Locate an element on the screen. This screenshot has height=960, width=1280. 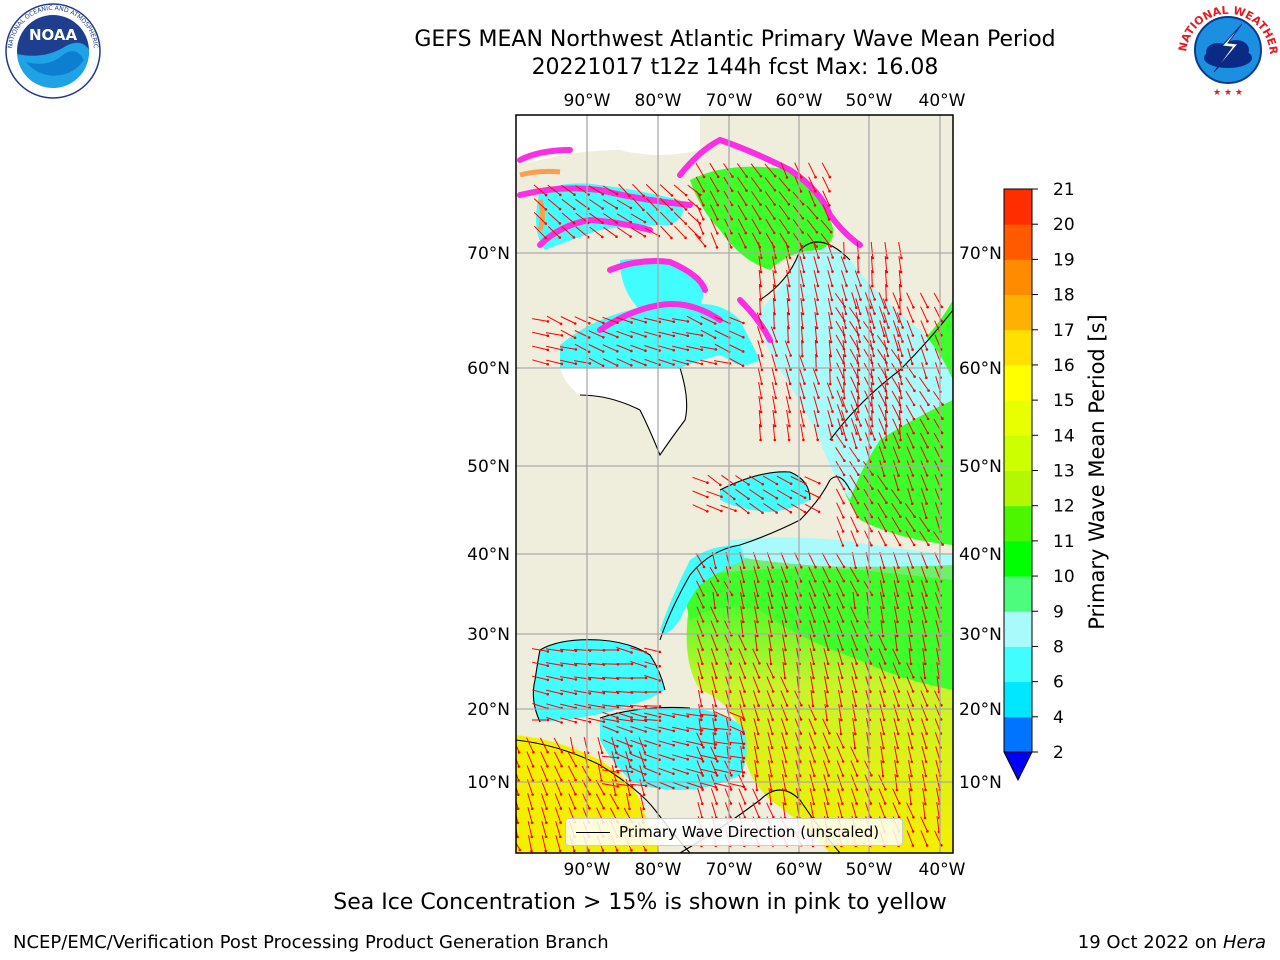
lon-label: 60°W is located at coordinates (799, 101).